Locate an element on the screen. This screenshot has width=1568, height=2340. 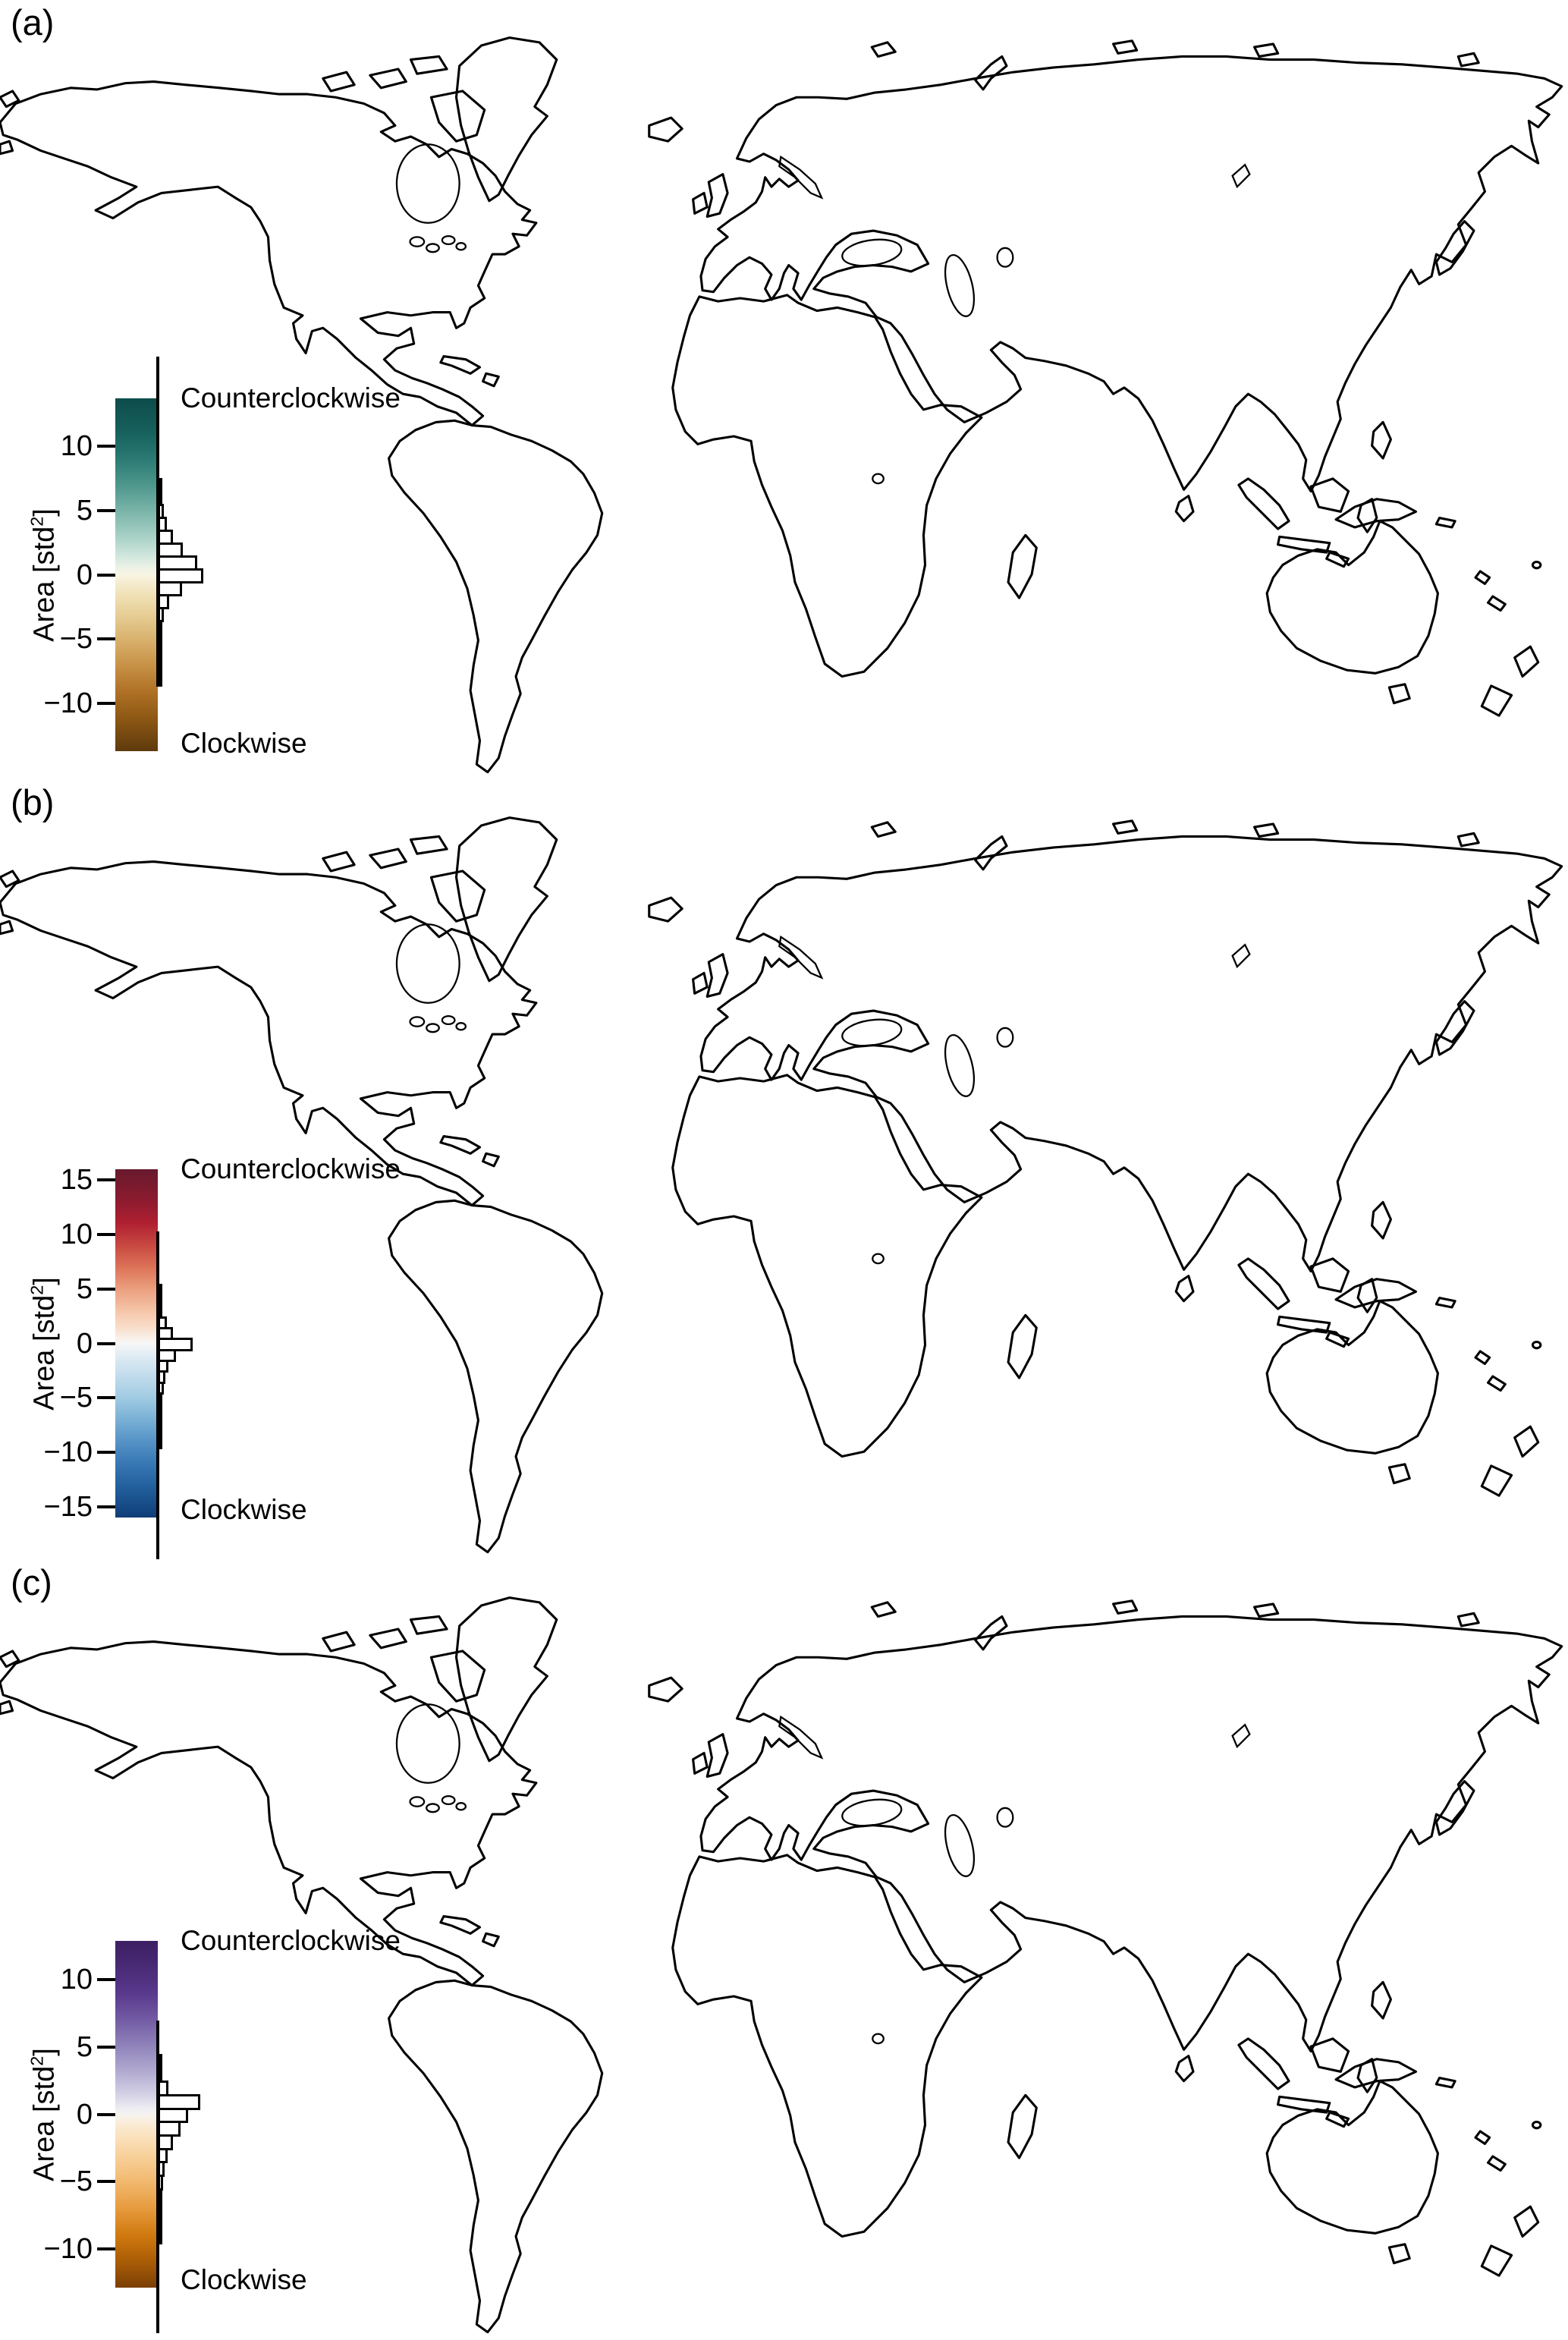
anomaly-region-mexico is located at coordinates (314, 1902).